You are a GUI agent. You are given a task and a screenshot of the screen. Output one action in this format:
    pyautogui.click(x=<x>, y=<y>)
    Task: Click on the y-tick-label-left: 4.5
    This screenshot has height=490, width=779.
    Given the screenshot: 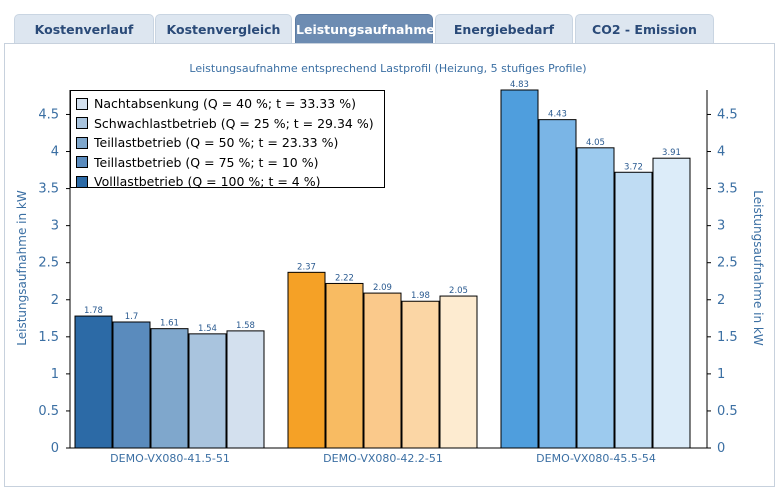 What is the action you would take?
    pyautogui.click(x=48, y=114)
    